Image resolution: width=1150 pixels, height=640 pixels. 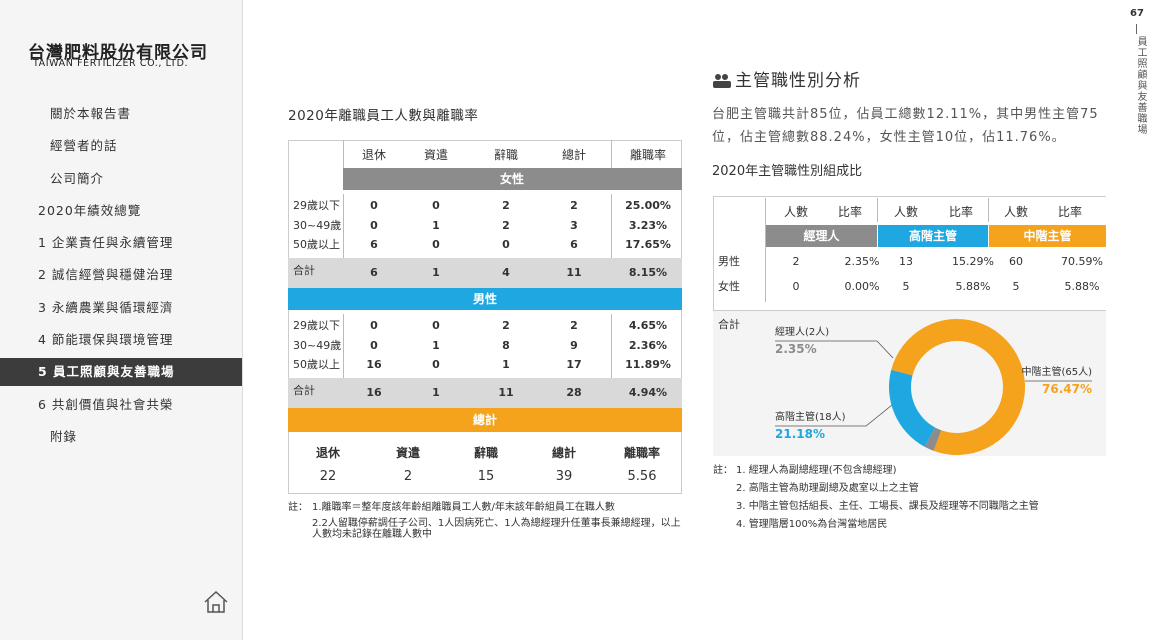 What do you see at coordinates (91, 113) in the screenshot?
I see `nav-item: 關於本報告書` at bounding box center [91, 113].